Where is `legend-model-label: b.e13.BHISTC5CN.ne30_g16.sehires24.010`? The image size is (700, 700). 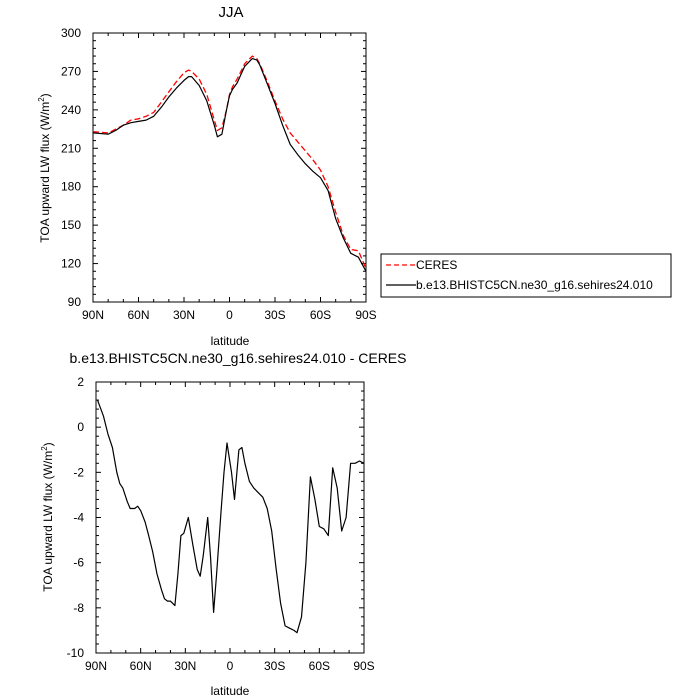 legend-model-label: b.e13.BHISTC5CN.ne30_g16.sehires24.010 is located at coordinates (534, 285).